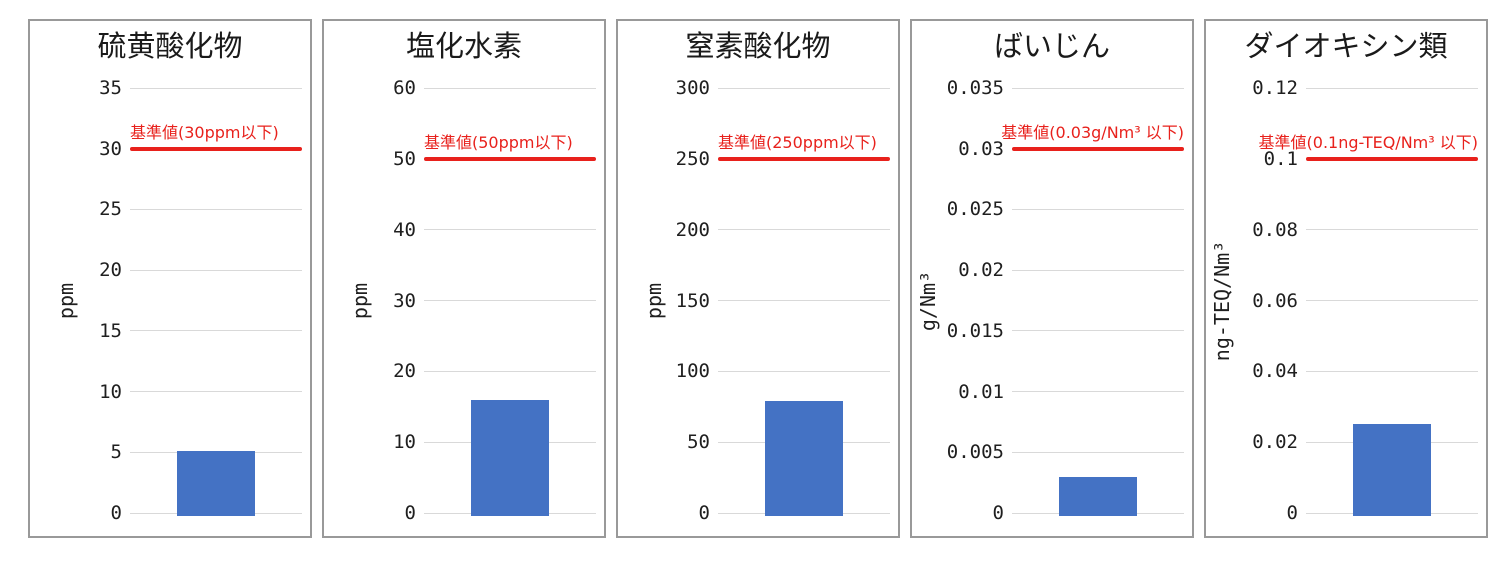  Describe the element at coordinates (1275, 229) in the screenshot. I see `y-tick-label: 0.08` at that location.